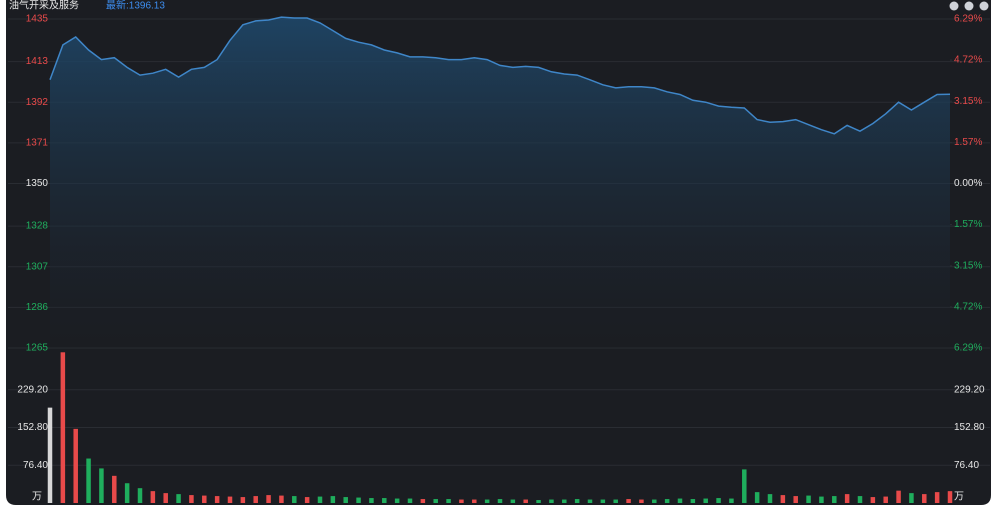  Describe the element at coordinates (37, 102) in the screenshot. I see `y-tick-label: 1392` at that location.